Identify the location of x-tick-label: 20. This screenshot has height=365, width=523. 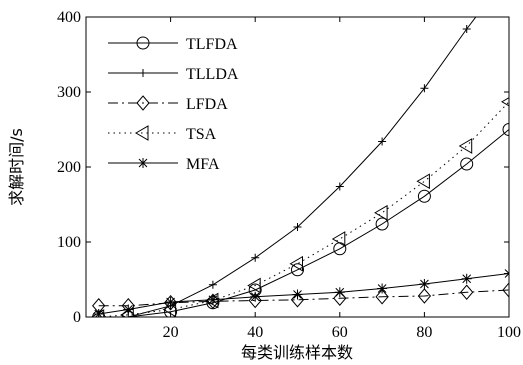
(171, 332).